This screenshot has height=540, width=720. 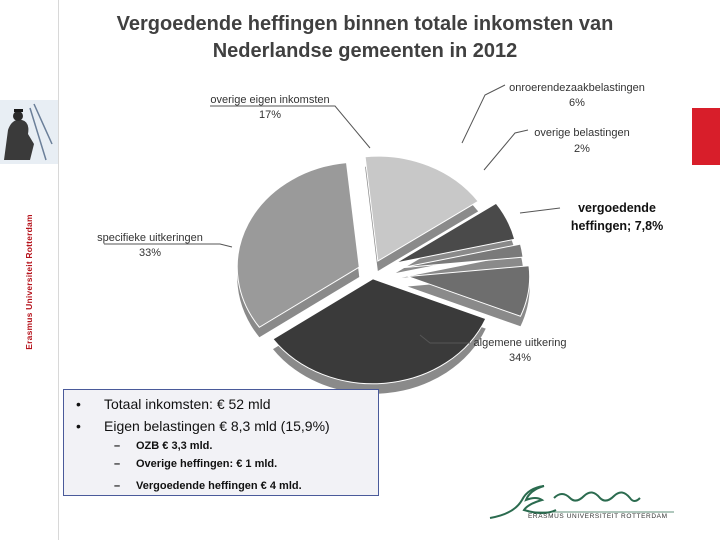 What do you see at coordinates (598, 516) in the screenshot?
I see `footer-brand-text: ERASMUS UNIVERSITEIT ROTTERDAM` at bounding box center [598, 516].